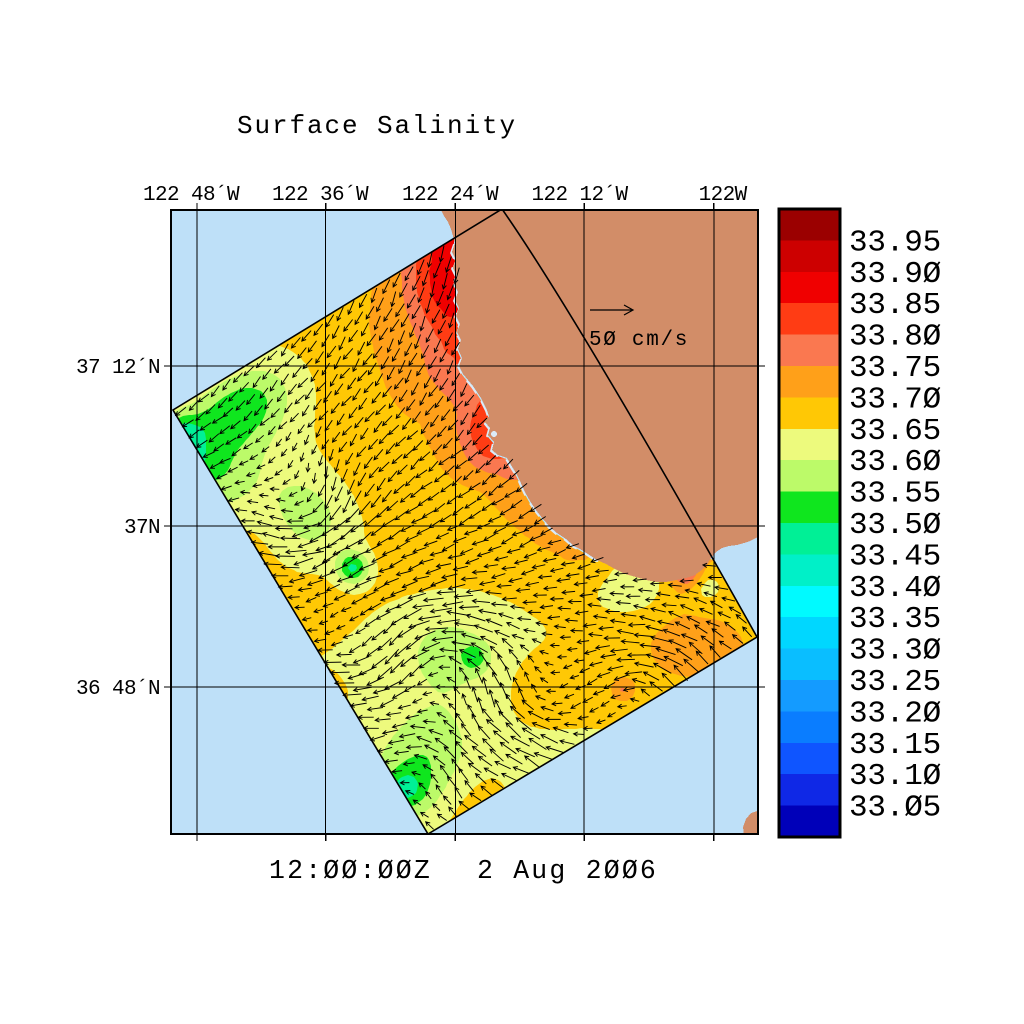 The height and width of the screenshot is (1024, 1024). What do you see at coordinates (895, 525) in the screenshot?
I see `svg-text: 33.5Ø` at bounding box center [895, 525].